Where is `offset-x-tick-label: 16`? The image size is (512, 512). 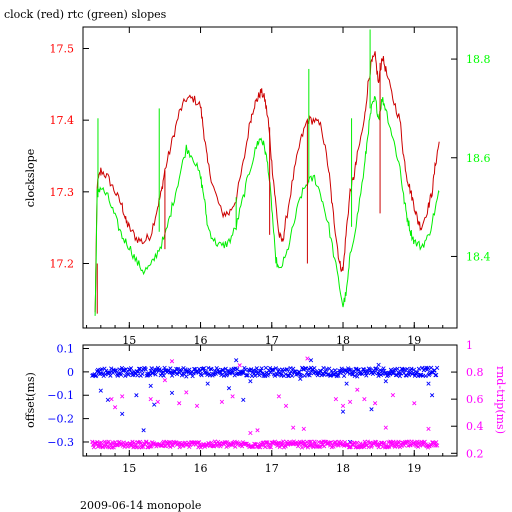
offset-x-tick-label: 16 is located at coordinates (201, 468).